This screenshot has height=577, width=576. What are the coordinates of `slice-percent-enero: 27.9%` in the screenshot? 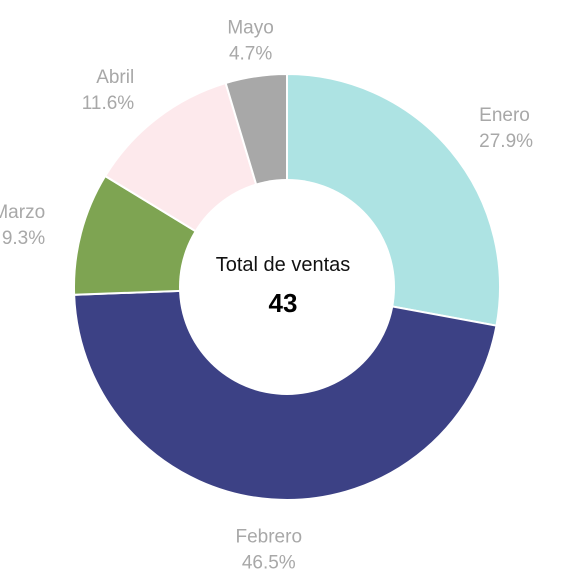 It's located at (506, 141).